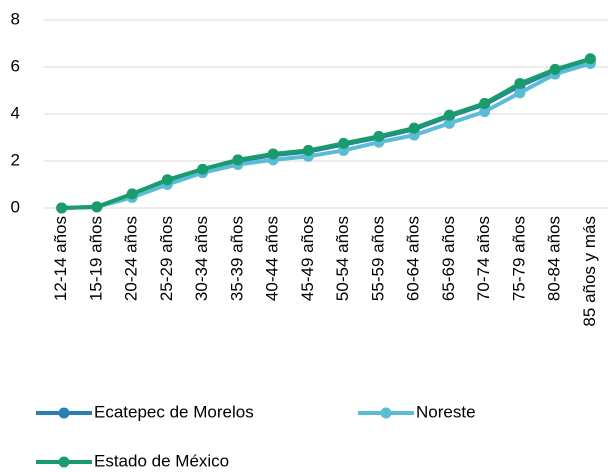 This screenshot has width=608, height=472. What do you see at coordinates (161, 460) in the screenshot?
I see `legend-label: Estado de México` at bounding box center [161, 460].